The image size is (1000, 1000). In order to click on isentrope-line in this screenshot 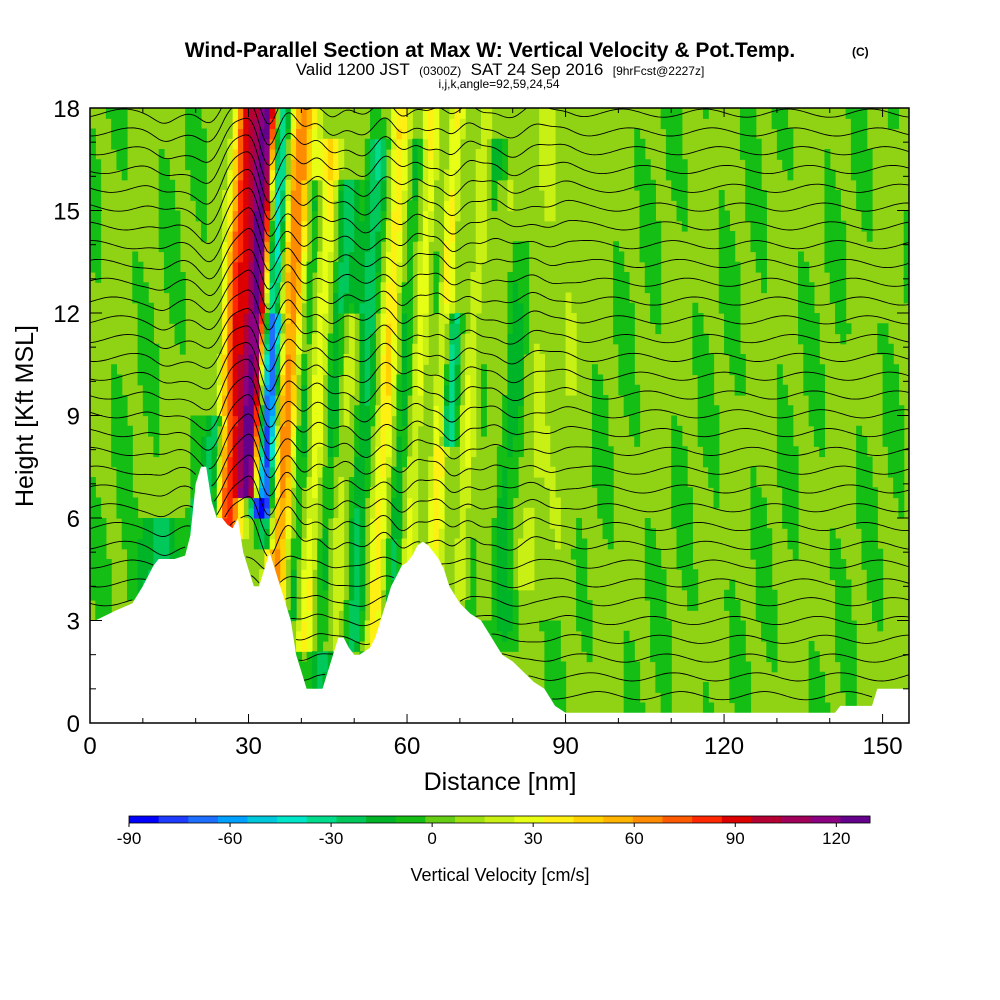, I will do `click(499, 536)`.